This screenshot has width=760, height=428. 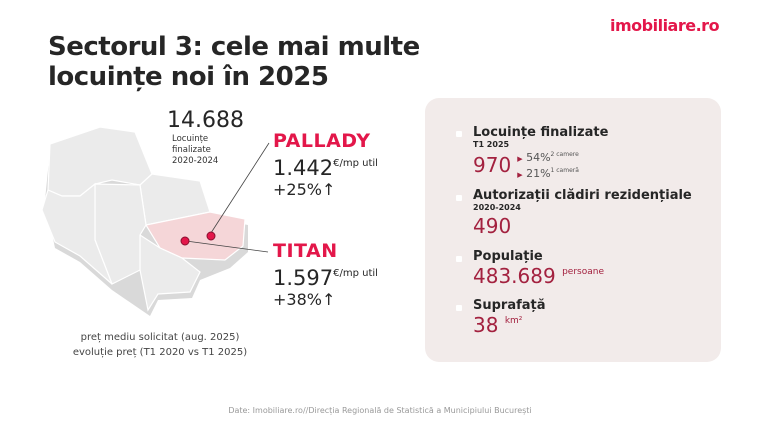 I want to click on stat-value: 490, so click(x=492, y=226).